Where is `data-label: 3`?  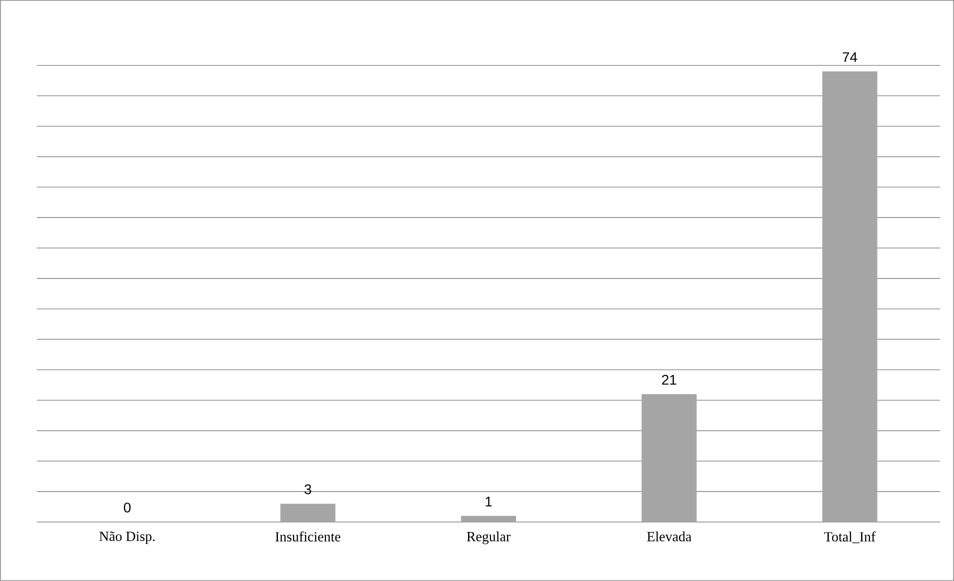
data-label: 3 is located at coordinates (308, 489).